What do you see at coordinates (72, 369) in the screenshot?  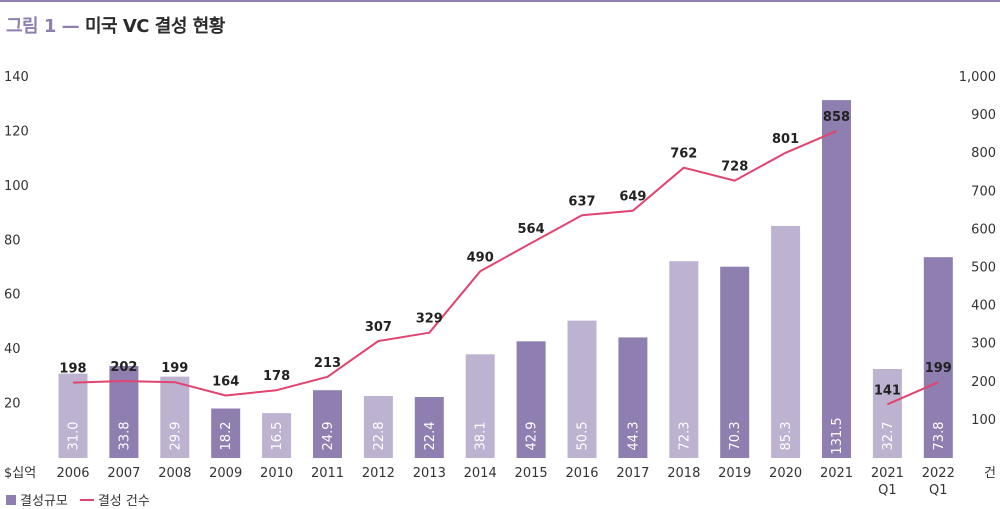 I see `line-value-label-0: 198` at bounding box center [72, 369].